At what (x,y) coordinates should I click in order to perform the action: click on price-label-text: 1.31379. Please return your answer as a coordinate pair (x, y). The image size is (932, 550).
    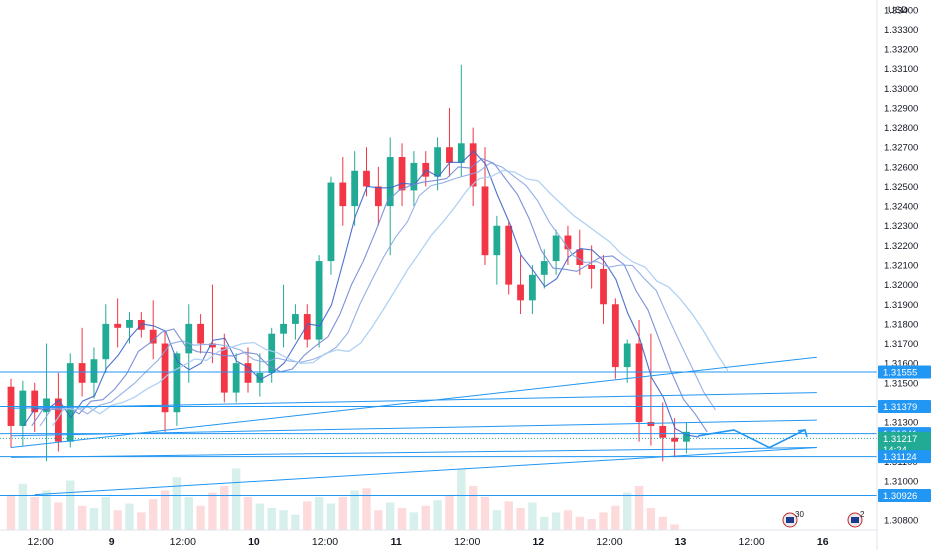
    Looking at the image, I should click on (900, 407).